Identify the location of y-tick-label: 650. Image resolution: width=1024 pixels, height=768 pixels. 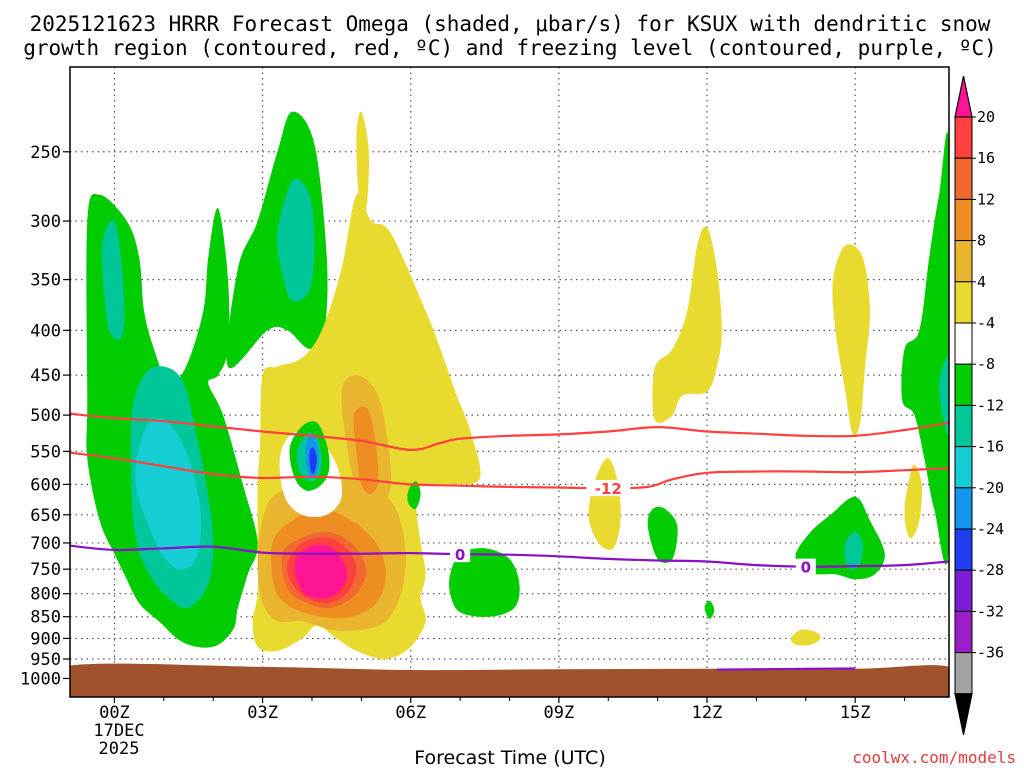
(45, 516).